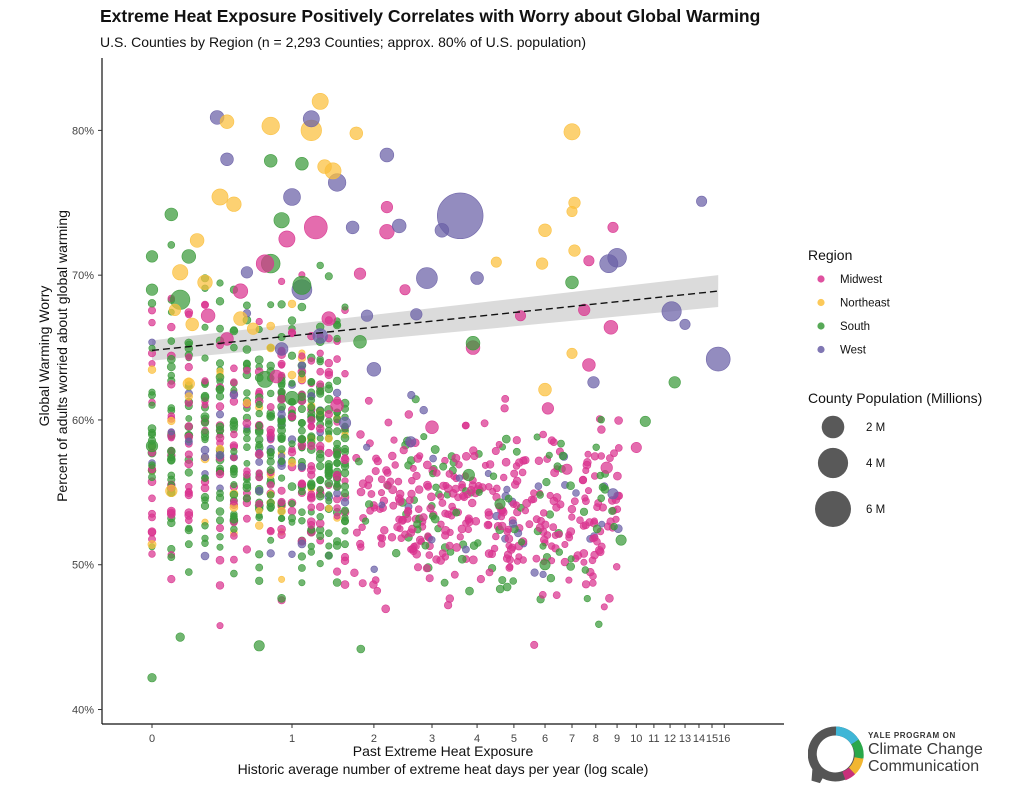  I want to click on legend-swatch-west, so click(821, 349).